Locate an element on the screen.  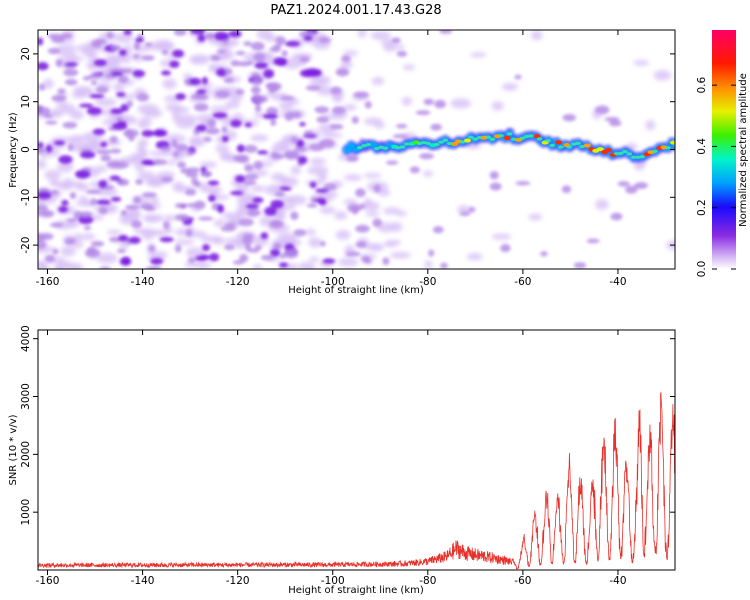
colorbar-axis: 0.0 0.2 0.4 0.6 is located at coordinates (716, 176).